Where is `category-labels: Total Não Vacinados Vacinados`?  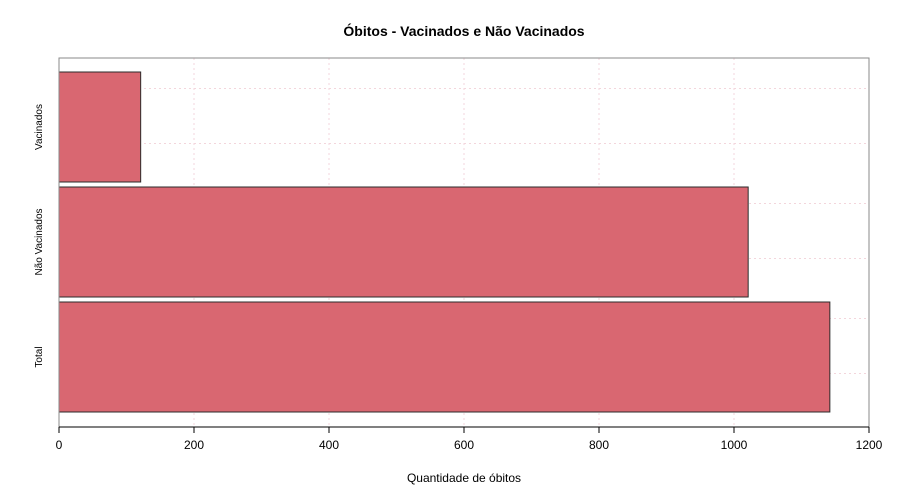
category-labels: Total Não Vacinados Vacinados is located at coordinates (39, 236).